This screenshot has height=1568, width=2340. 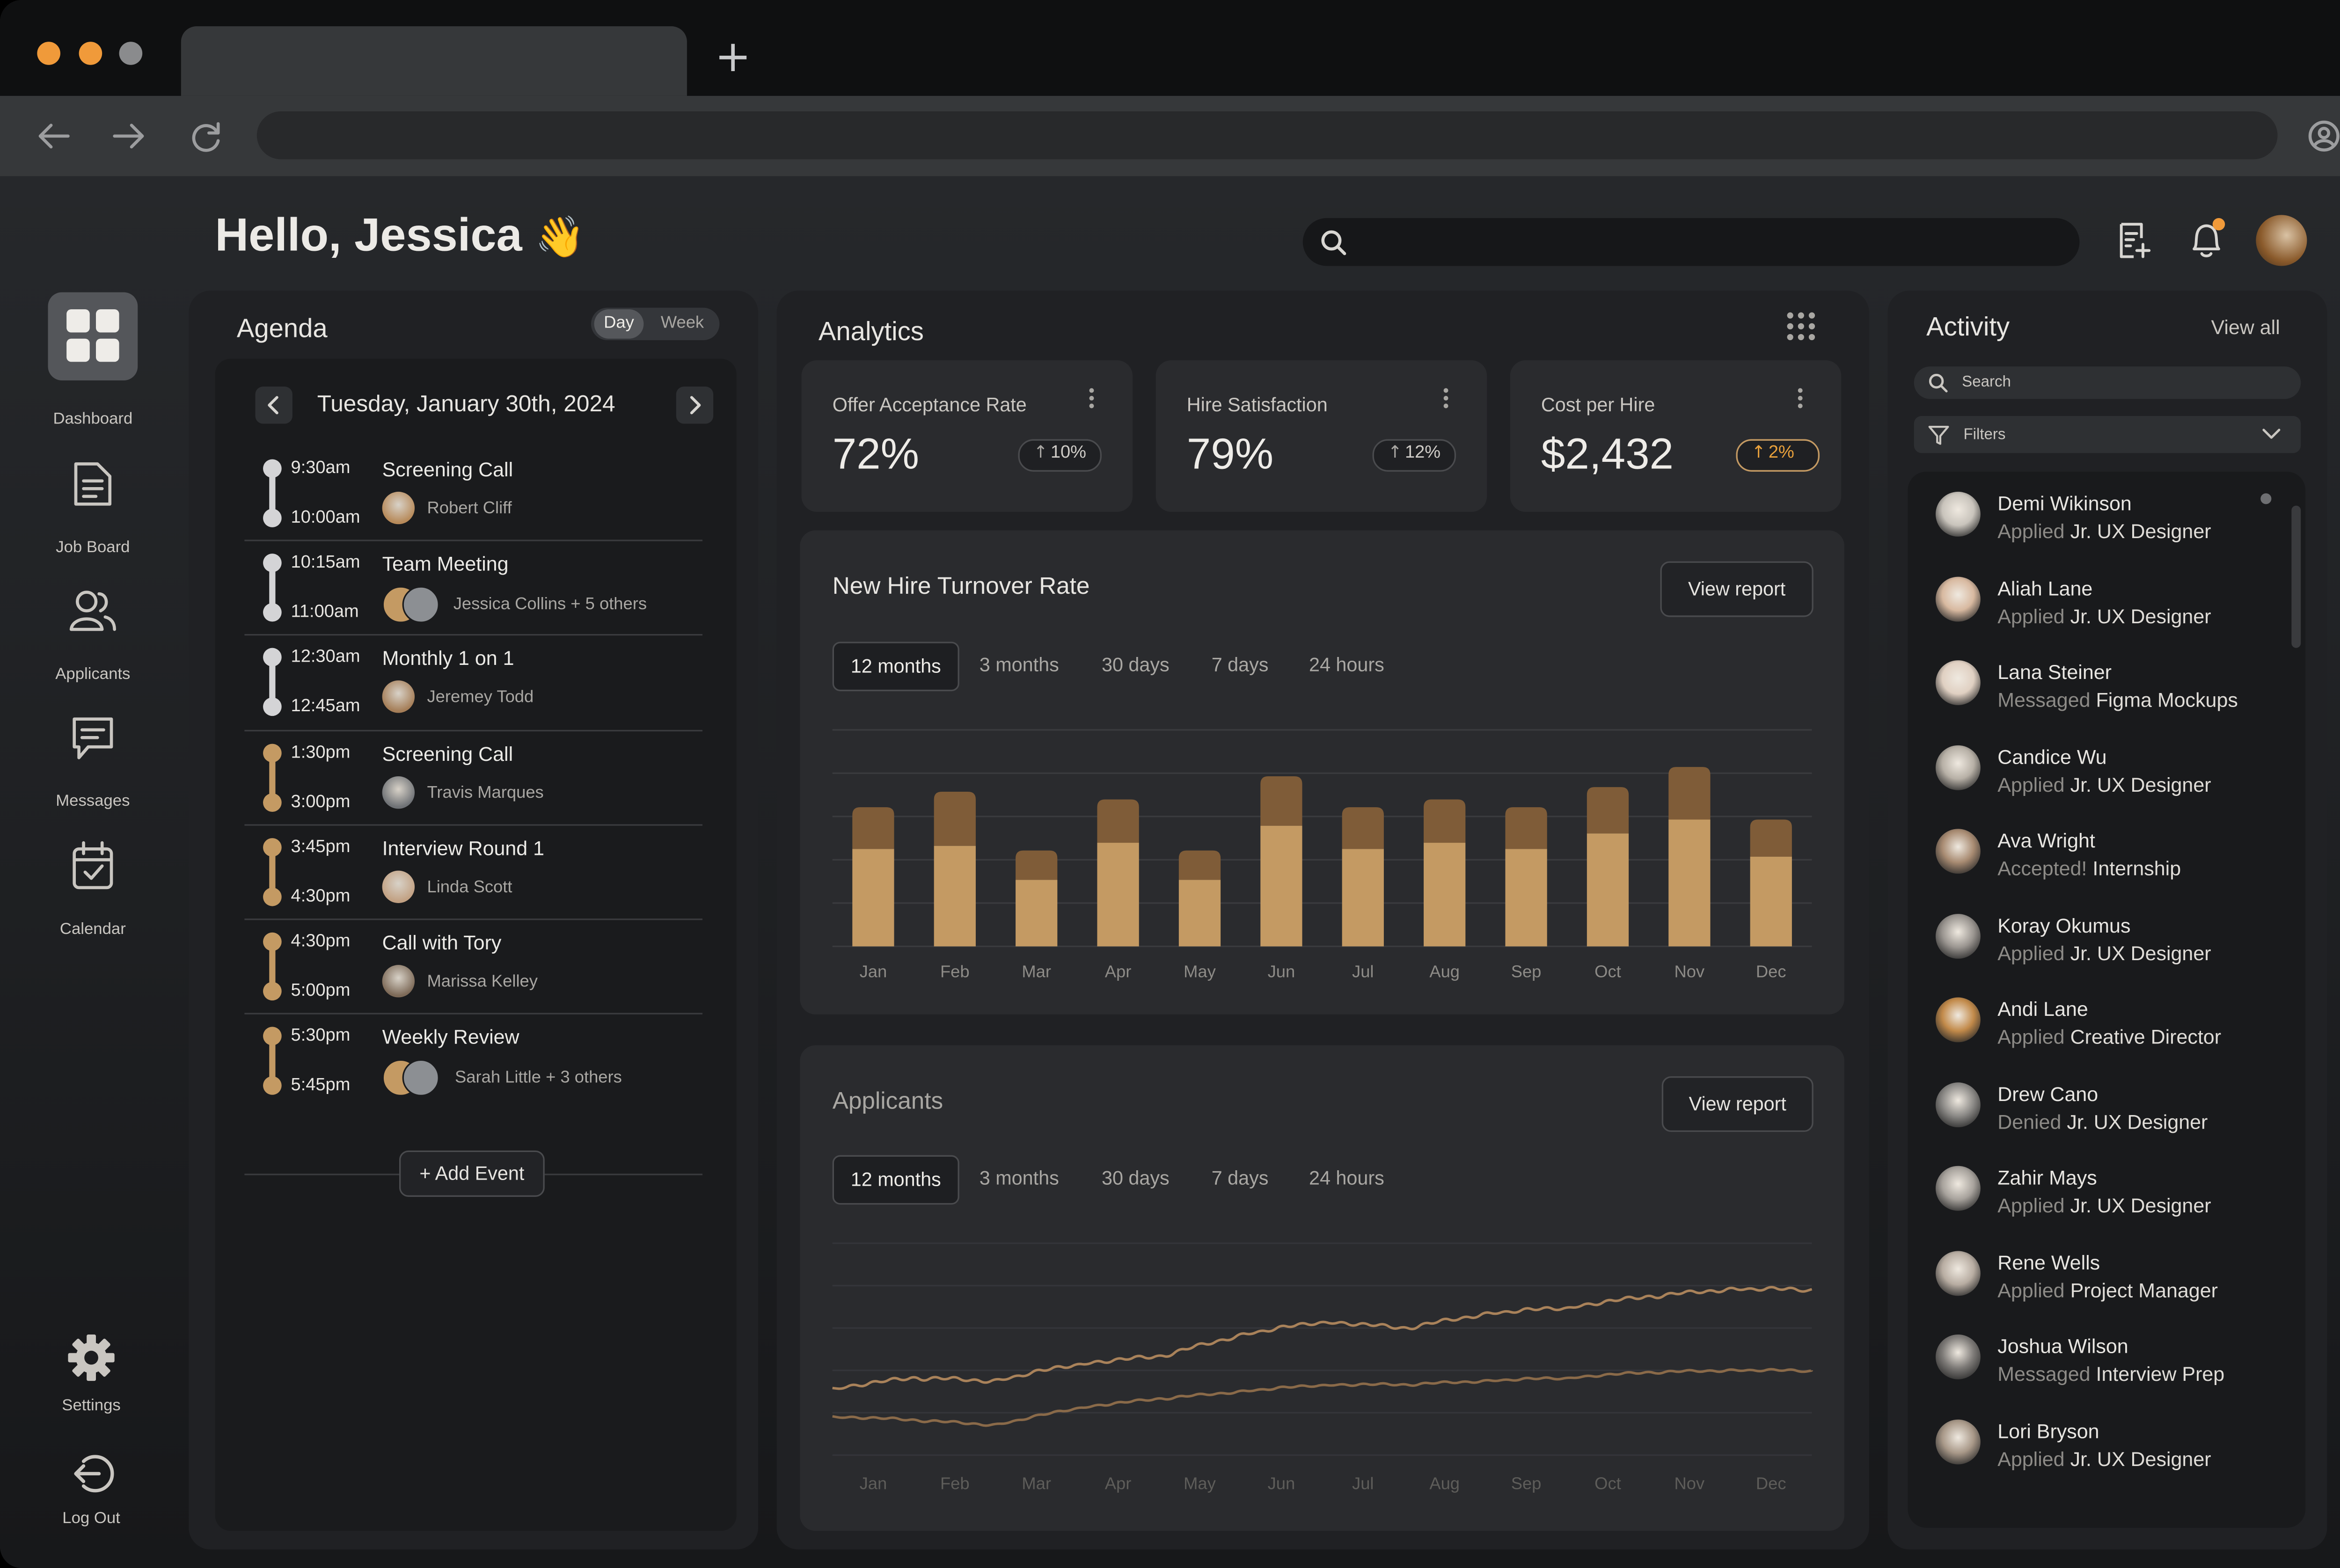 I want to click on greeting-text: Hello, Jessica, so click(x=368, y=236).